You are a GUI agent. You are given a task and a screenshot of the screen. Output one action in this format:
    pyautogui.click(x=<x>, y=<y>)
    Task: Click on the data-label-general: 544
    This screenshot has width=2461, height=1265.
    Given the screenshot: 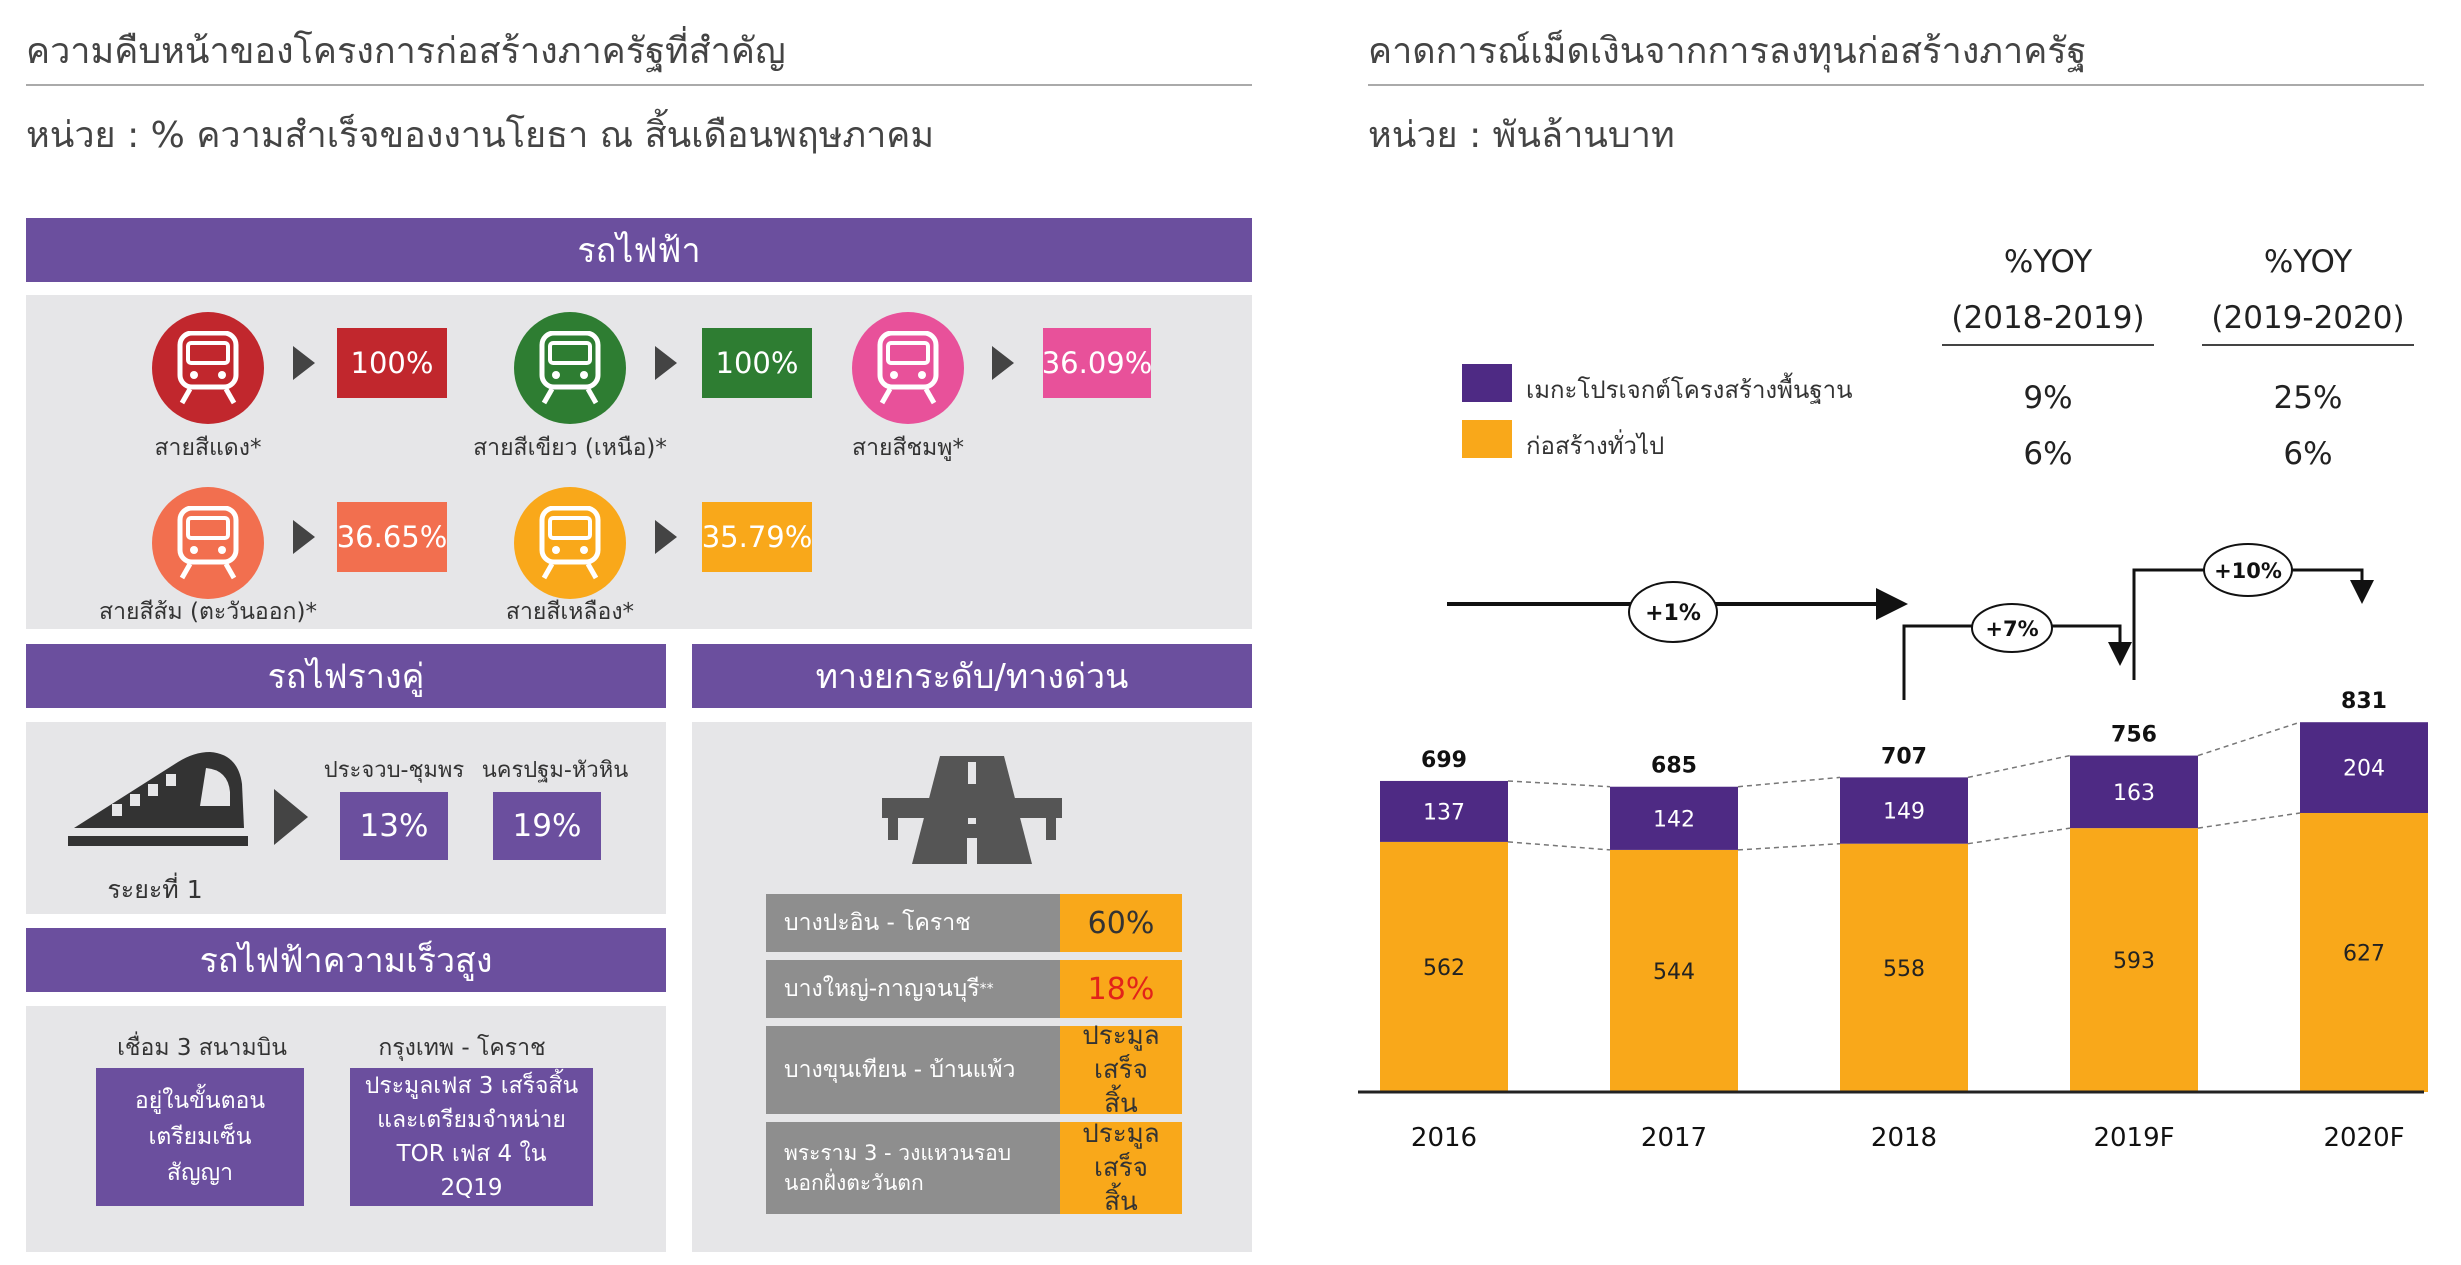 What is the action you would take?
    pyautogui.click(x=1674, y=972)
    